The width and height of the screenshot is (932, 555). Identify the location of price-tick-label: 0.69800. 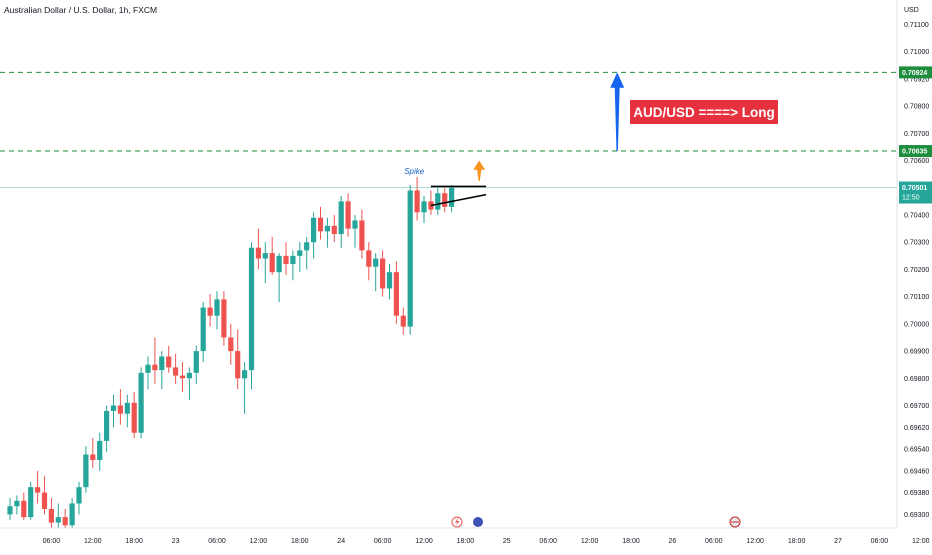
(916, 379).